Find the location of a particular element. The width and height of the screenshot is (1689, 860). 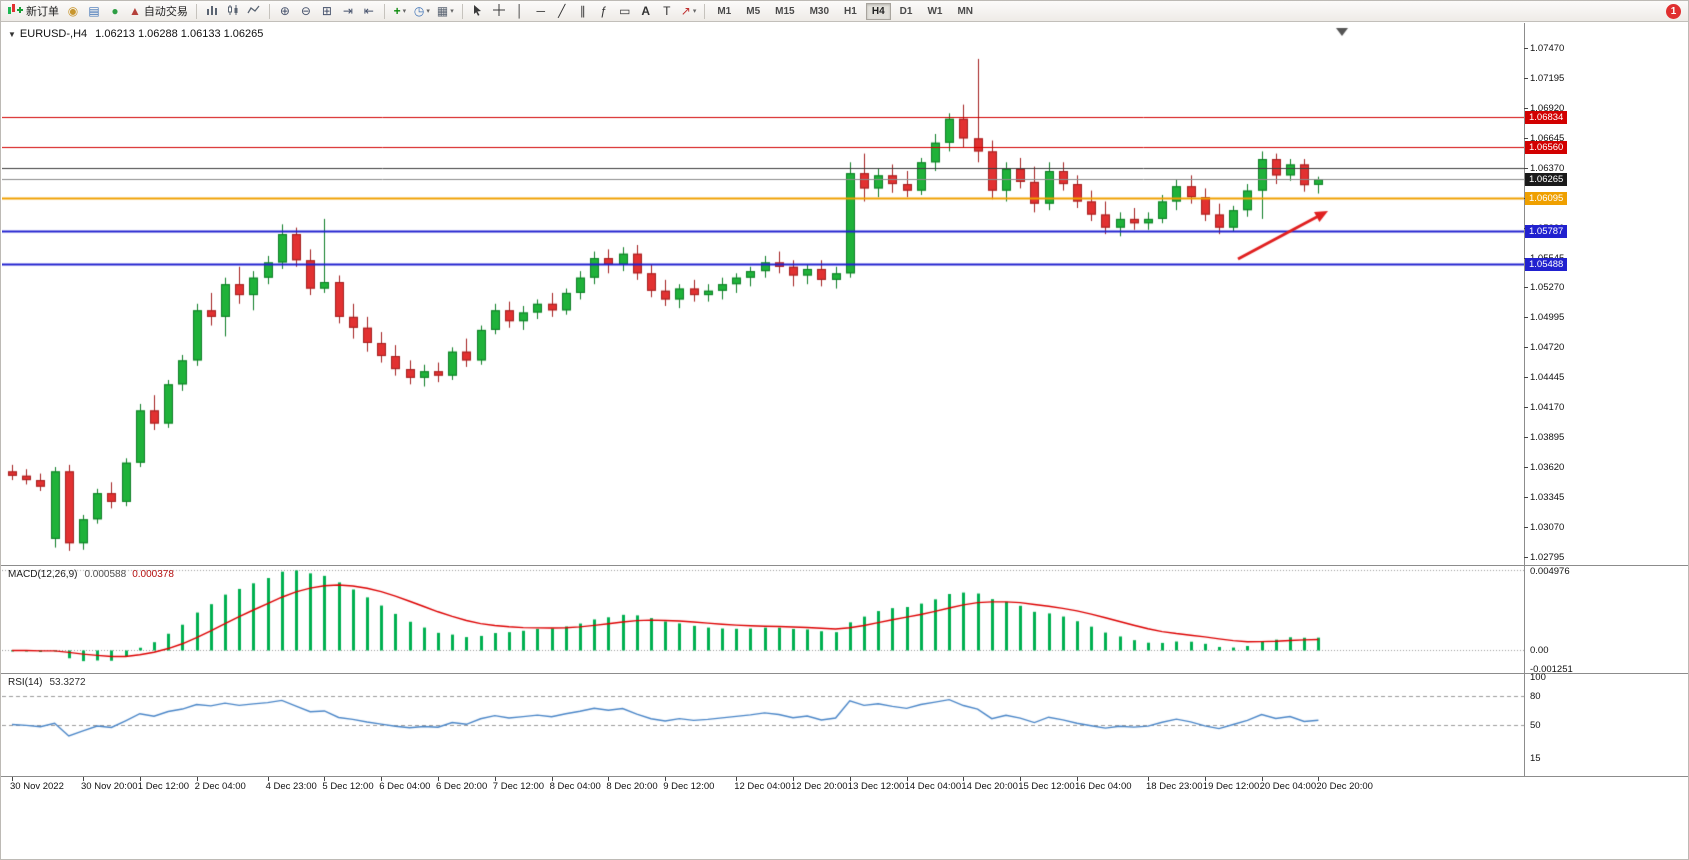

new-order-icon is located at coordinates (15, 11).